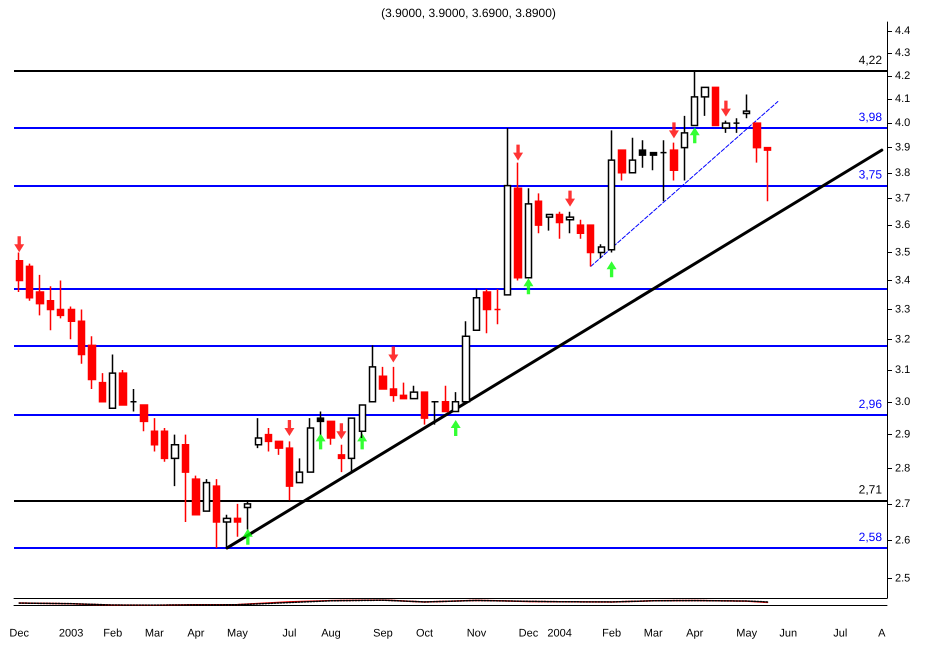  What do you see at coordinates (559, 634) in the screenshot?
I see `x-tick-label: 2004` at bounding box center [559, 634].